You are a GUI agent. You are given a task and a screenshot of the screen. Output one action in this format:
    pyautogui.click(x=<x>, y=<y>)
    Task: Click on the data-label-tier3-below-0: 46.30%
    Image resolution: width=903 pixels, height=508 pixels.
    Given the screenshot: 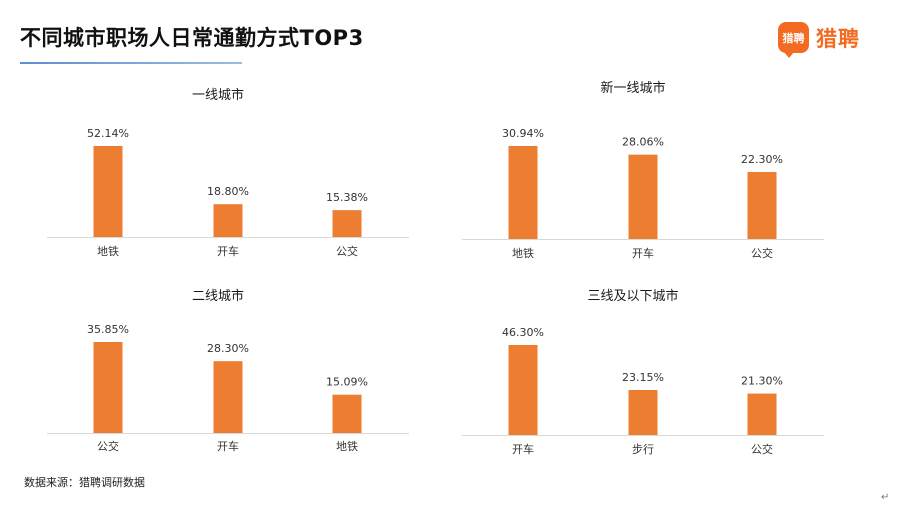 What is the action you would take?
    pyautogui.click(x=523, y=332)
    